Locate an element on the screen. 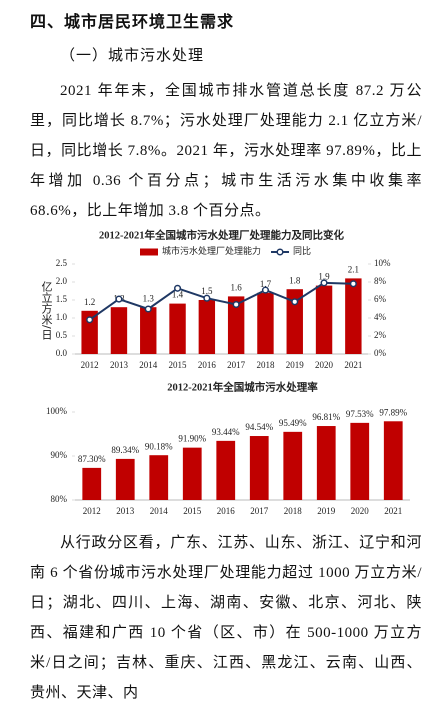 The height and width of the screenshot is (708, 438). y2-tick-label: 8% is located at coordinates (380, 281).